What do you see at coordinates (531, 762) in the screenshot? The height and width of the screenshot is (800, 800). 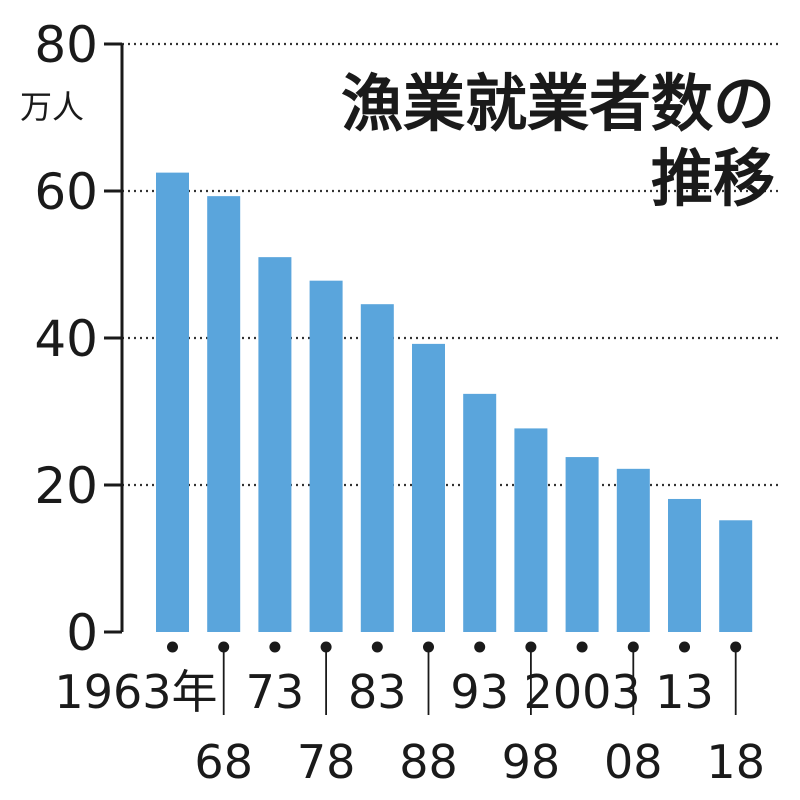 I see `x-tick-label: 98` at bounding box center [531, 762].